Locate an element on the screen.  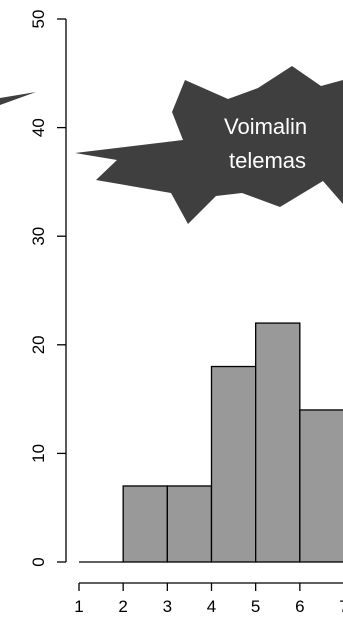
x-tick-label: 2 is located at coordinates (122, 606).